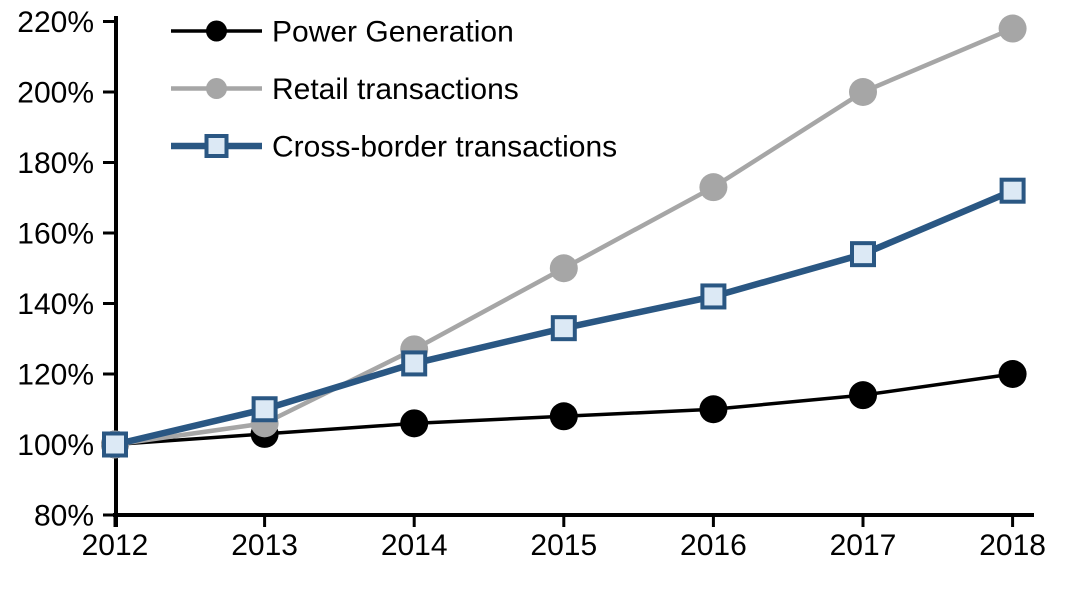 This screenshot has height=590, width=1076. Describe the element at coordinates (713, 545) in the screenshot. I see `x-axis-tick-label: 2016` at that location.